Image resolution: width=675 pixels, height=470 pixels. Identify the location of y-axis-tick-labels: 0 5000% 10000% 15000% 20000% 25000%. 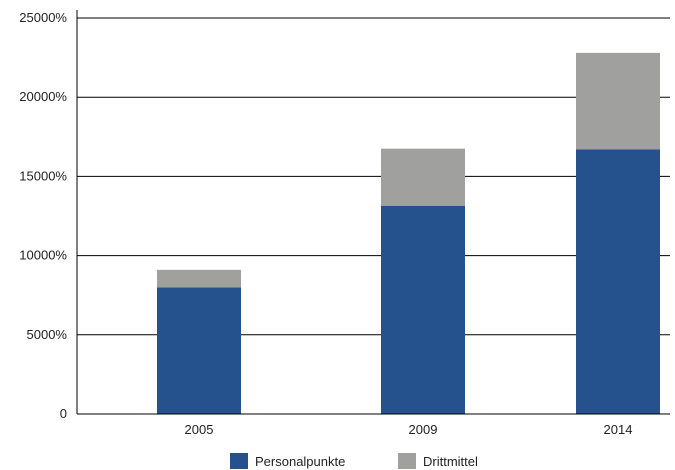
(43, 215).